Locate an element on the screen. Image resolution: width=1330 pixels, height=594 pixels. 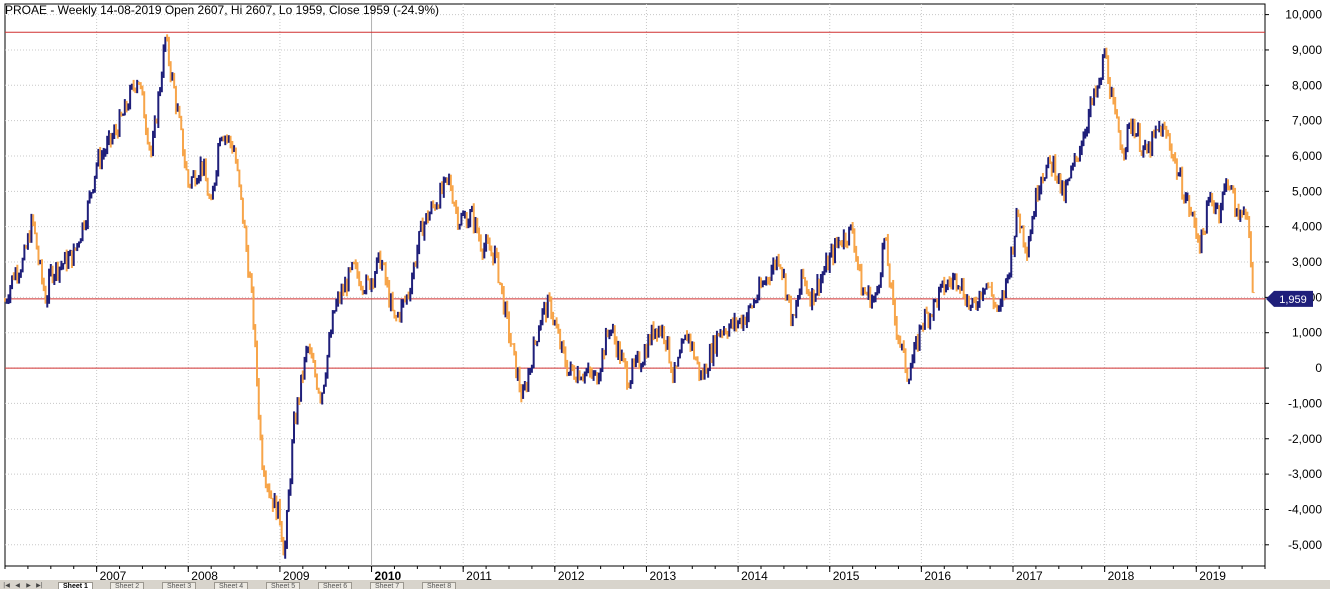
last-value-label: 1,959 is located at coordinates (1293, 300).